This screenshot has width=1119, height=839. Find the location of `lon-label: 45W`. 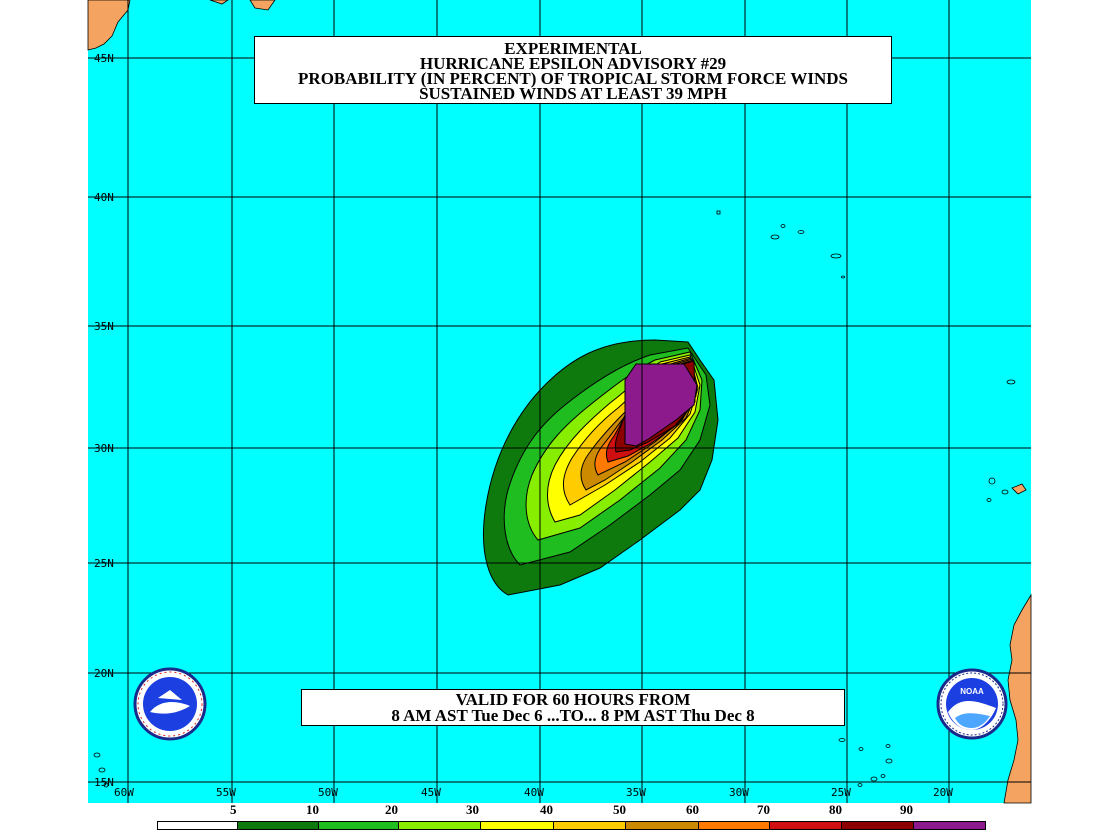

lon-label: 45W is located at coordinates (431, 792).